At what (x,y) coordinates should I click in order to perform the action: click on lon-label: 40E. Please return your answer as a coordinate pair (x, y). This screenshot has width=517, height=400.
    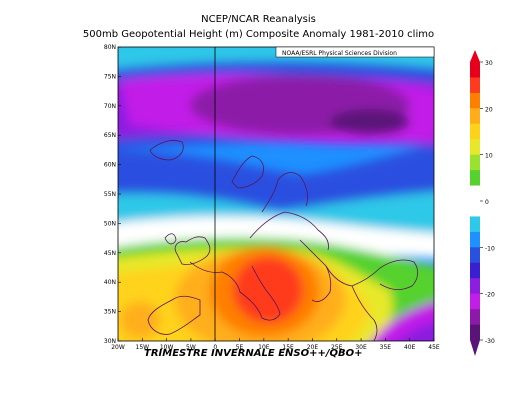
    Looking at the image, I should click on (410, 347).